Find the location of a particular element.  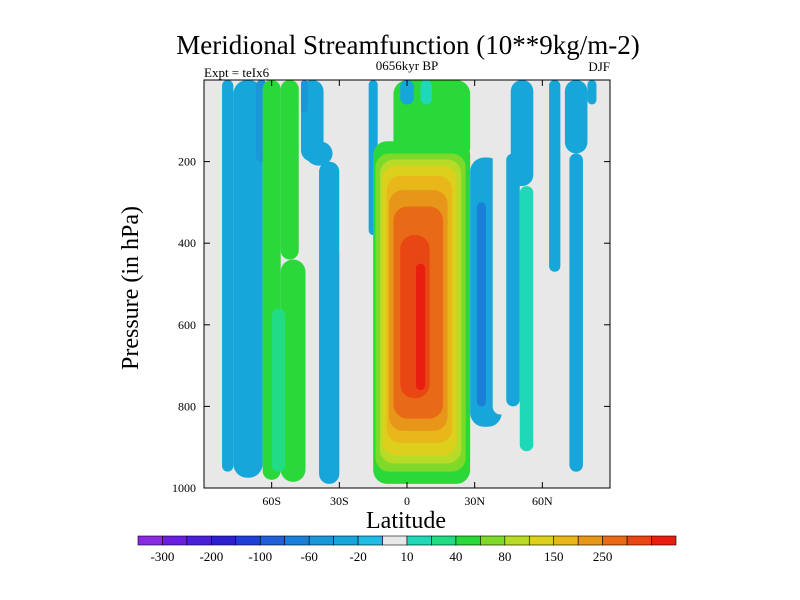

colorbar-label: 250 is located at coordinates (603, 556).